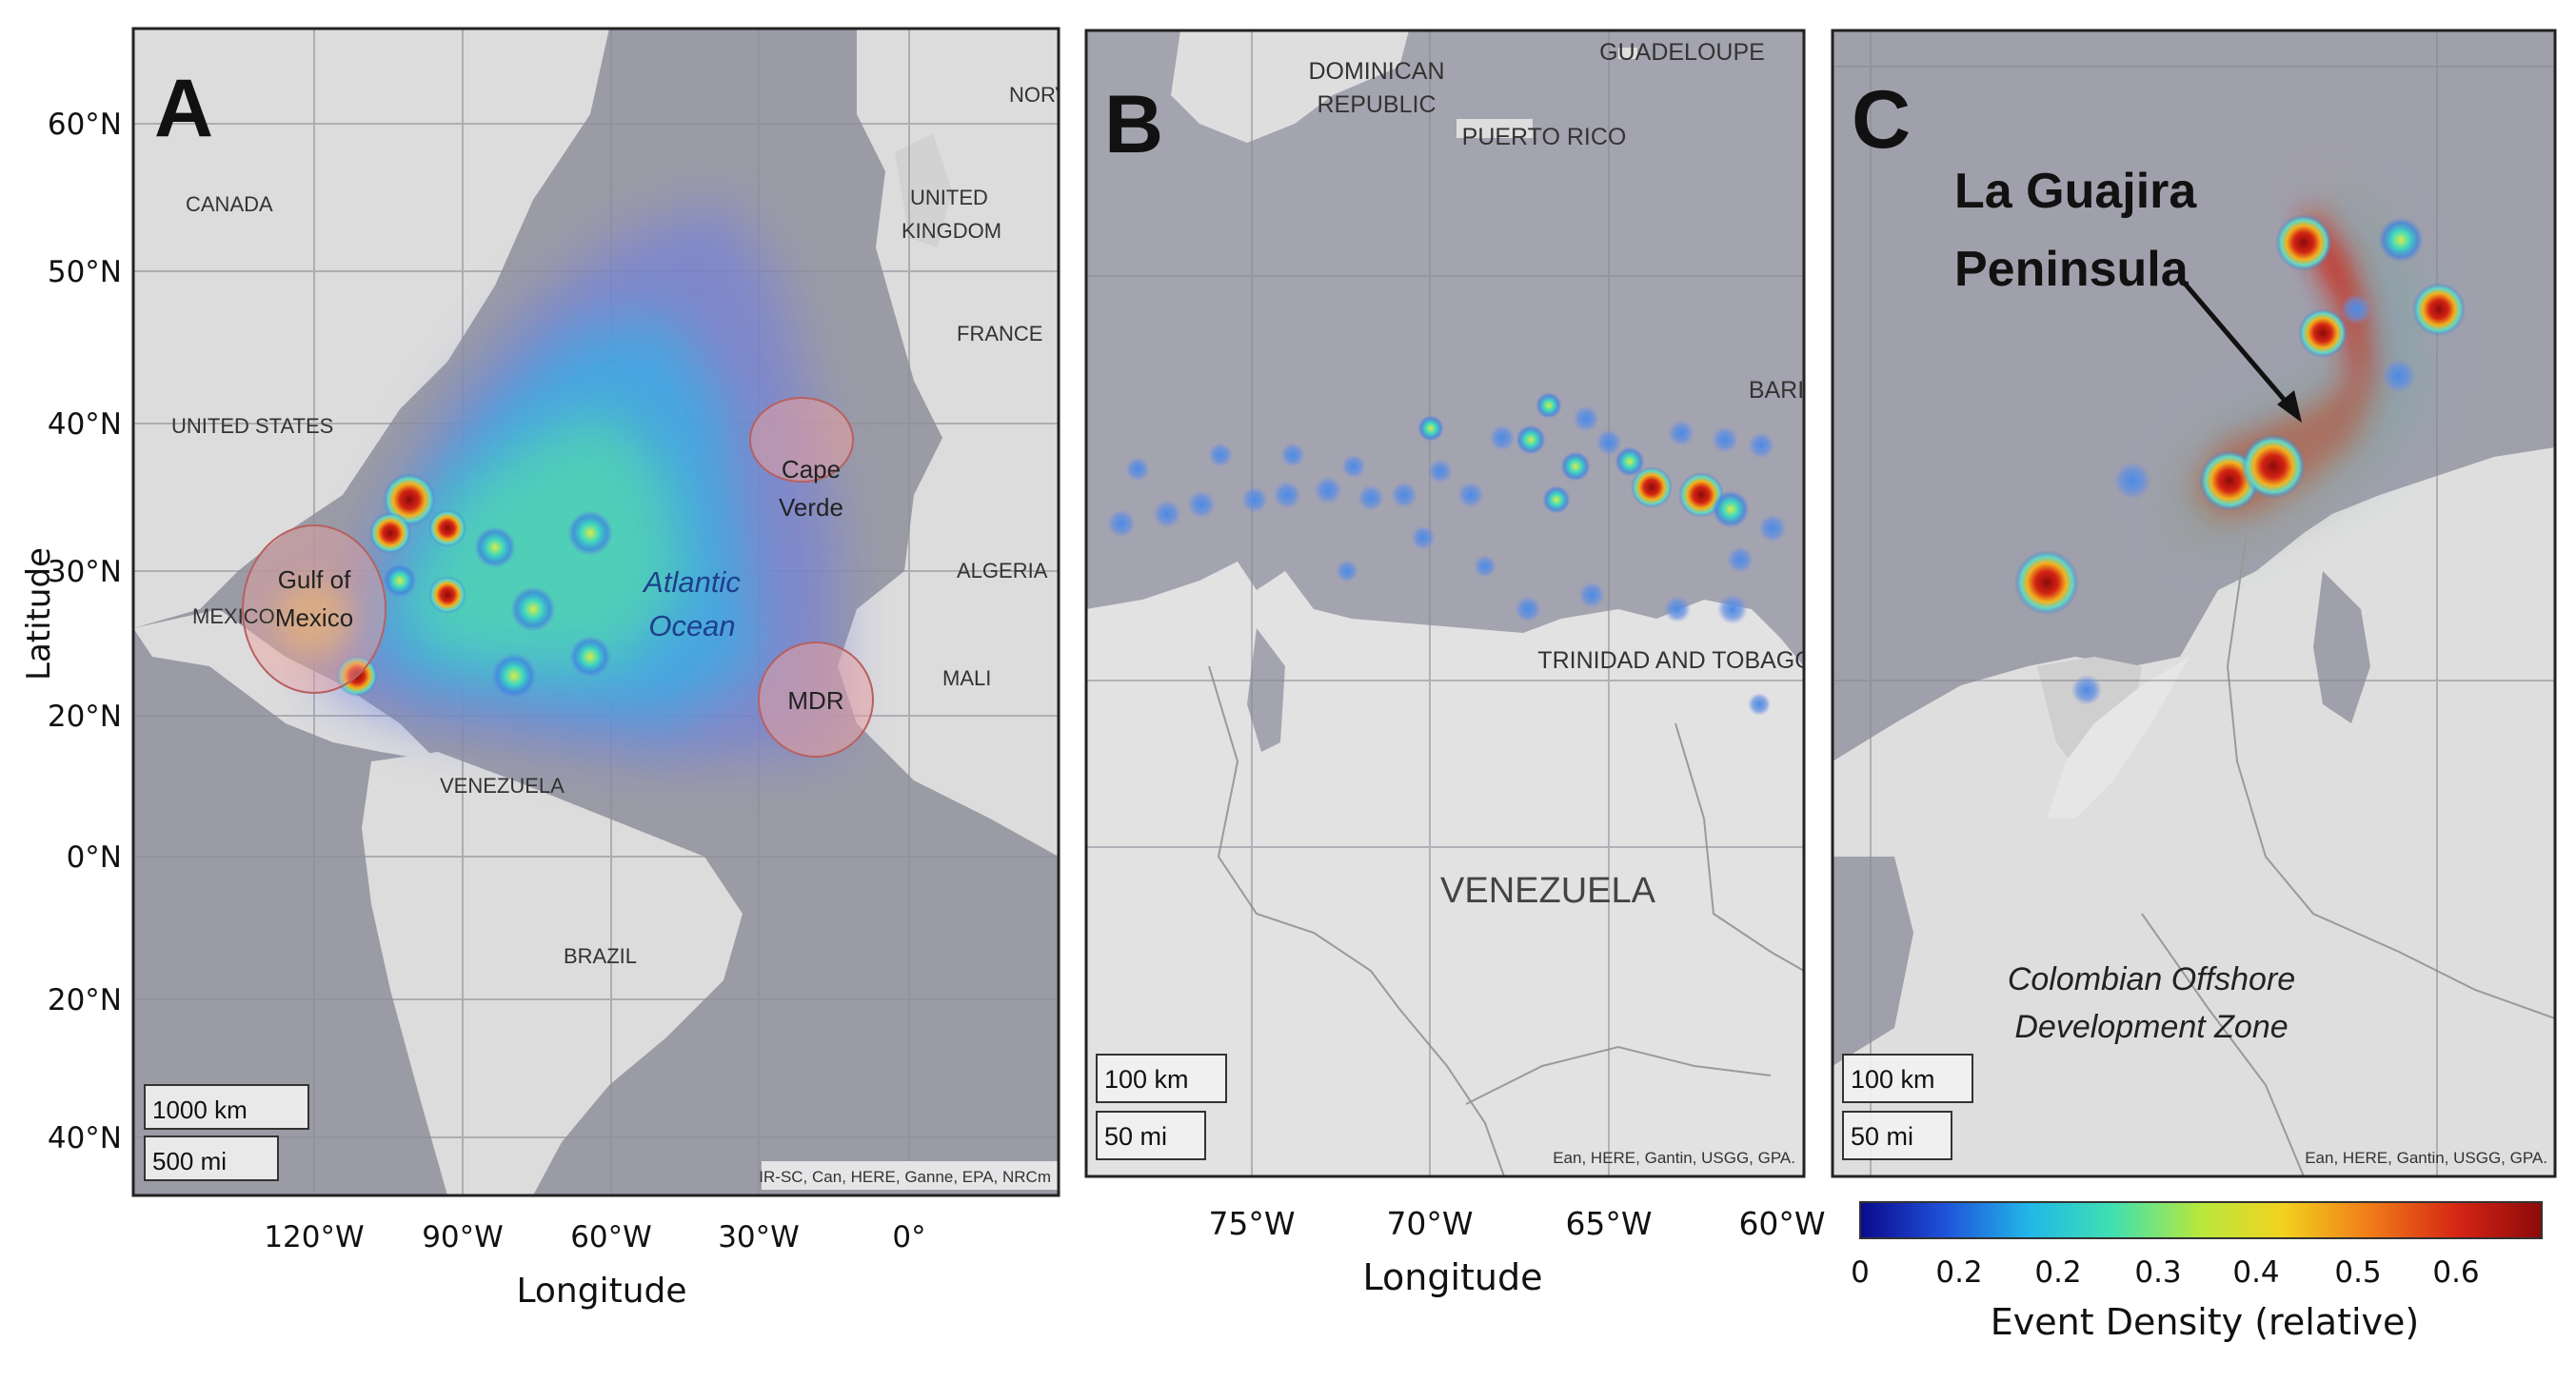 The image size is (2576, 1382). Describe the element at coordinates (999, 334) in the screenshot. I see `label-france: FRANCE` at that location.